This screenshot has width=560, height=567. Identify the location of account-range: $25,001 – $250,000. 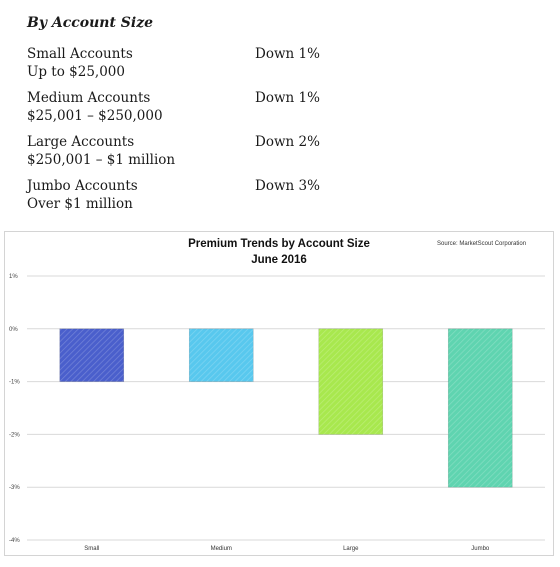
(95, 116).